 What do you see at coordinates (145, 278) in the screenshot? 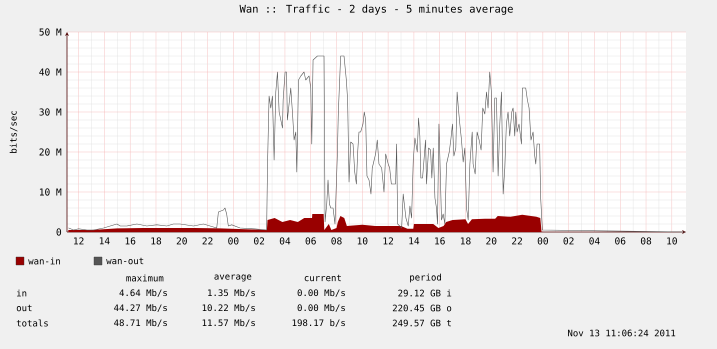
I see `text: maximum` at bounding box center [145, 278].